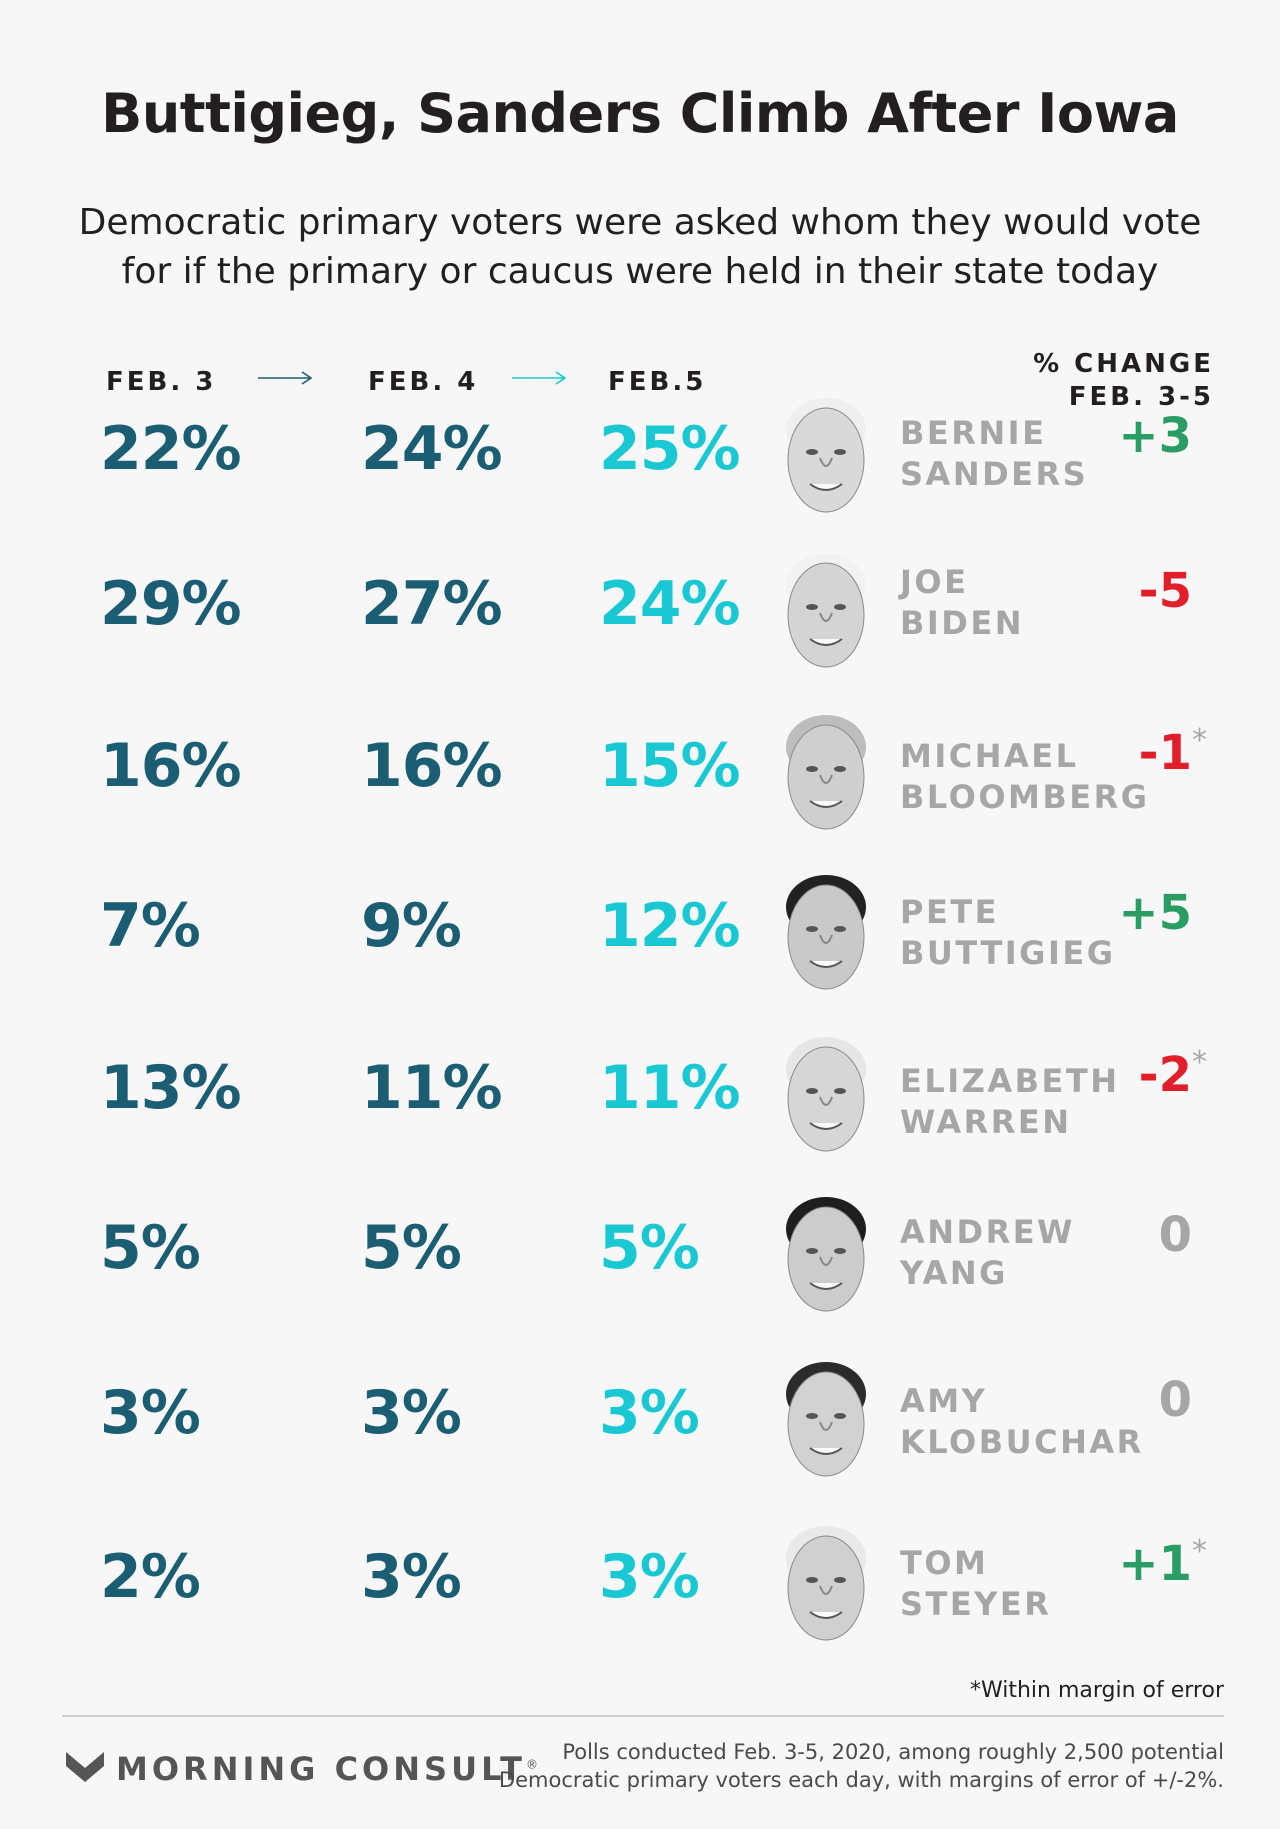 This screenshot has width=1280, height=1829. I want to click on value-feb5: 24%, so click(670, 604).